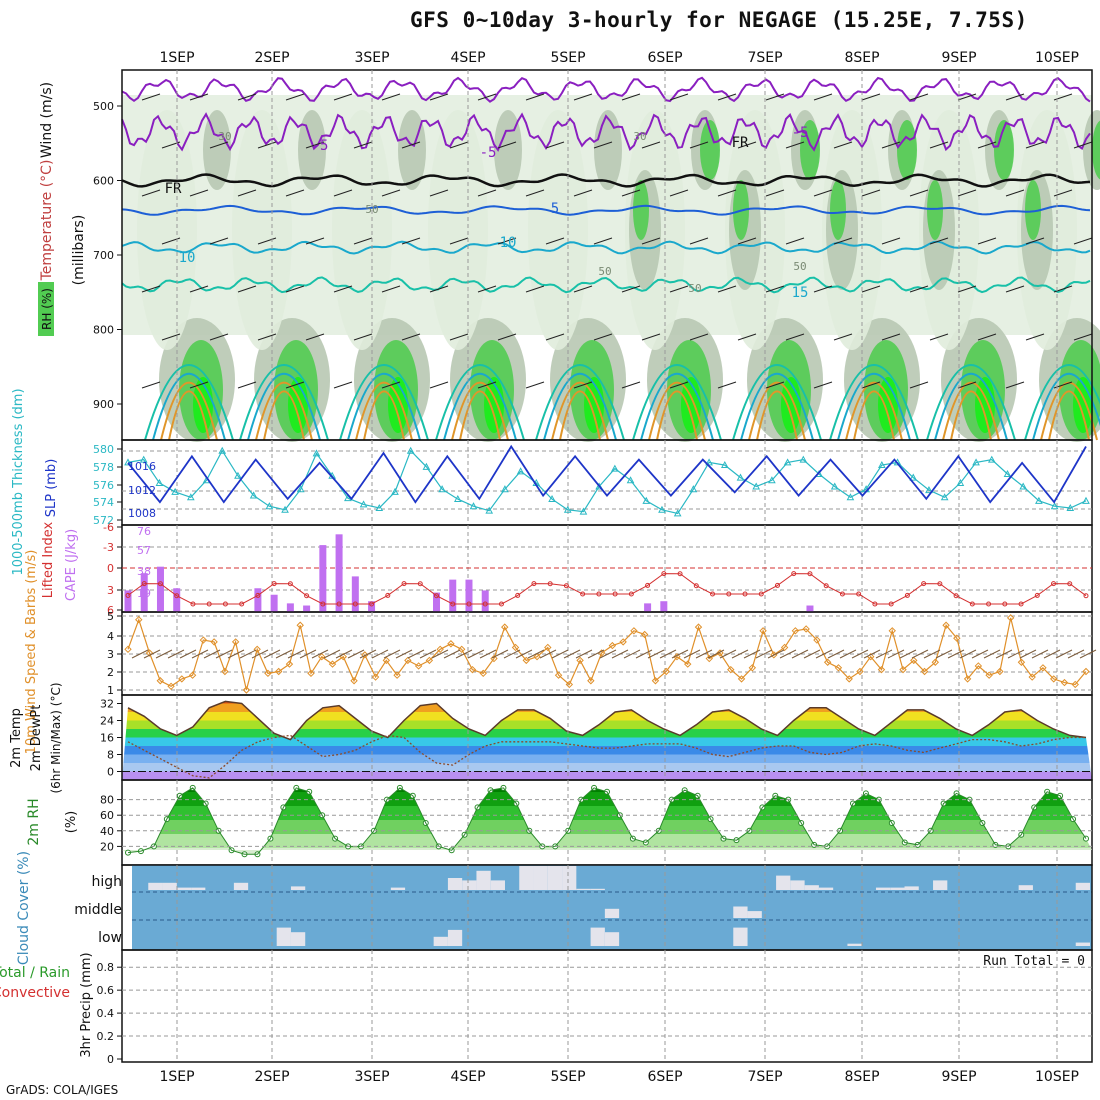 This screenshot has height=1100, width=1100. What do you see at coordinates (110, 610) in the screenshot?
I see `lifted-index-tick-label-4: 6` at bounding box center [110, 610].